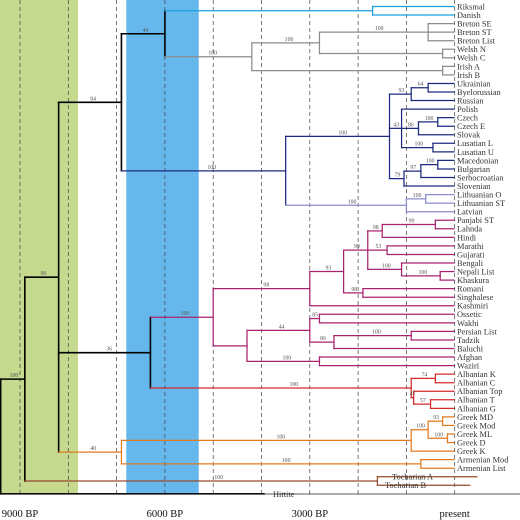 Image resolution: width=520 pixels, height=520 pixels. What do you see at coordinates (93, 449) in the screenshot?
I see `support-value: 40` at bounding box center [93, 449].